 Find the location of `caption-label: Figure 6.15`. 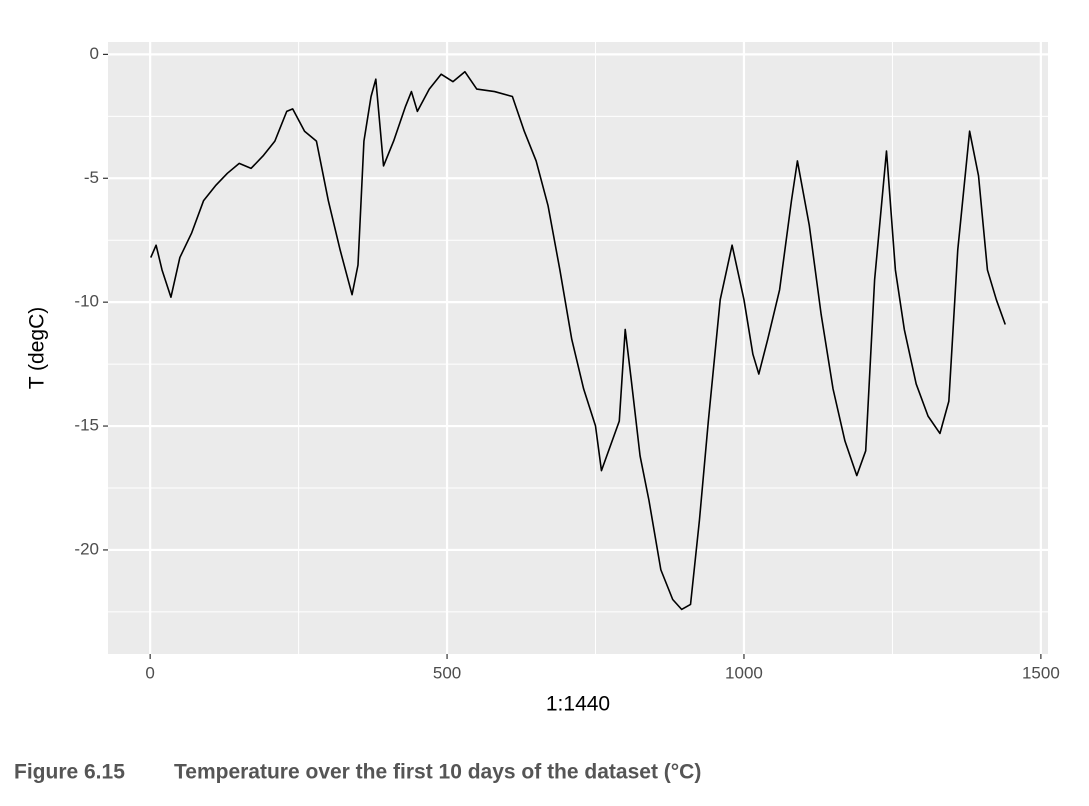

caption-label: Figure 6.15 is located at coordinates (69, 772).